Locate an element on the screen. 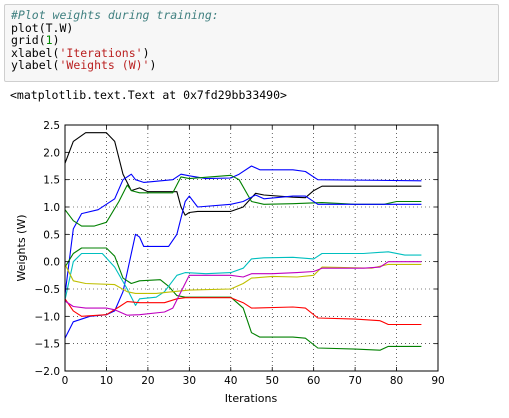 Image resolution: width=509 pixels, height=418 pixels. y-axis-label: Weights (W) is located at coordinates (21, 247).